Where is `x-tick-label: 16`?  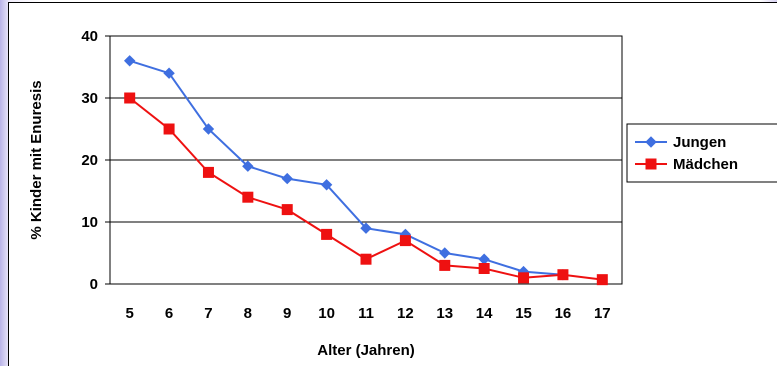
x-tick-label: 16 is located at coordinates (563, 313).